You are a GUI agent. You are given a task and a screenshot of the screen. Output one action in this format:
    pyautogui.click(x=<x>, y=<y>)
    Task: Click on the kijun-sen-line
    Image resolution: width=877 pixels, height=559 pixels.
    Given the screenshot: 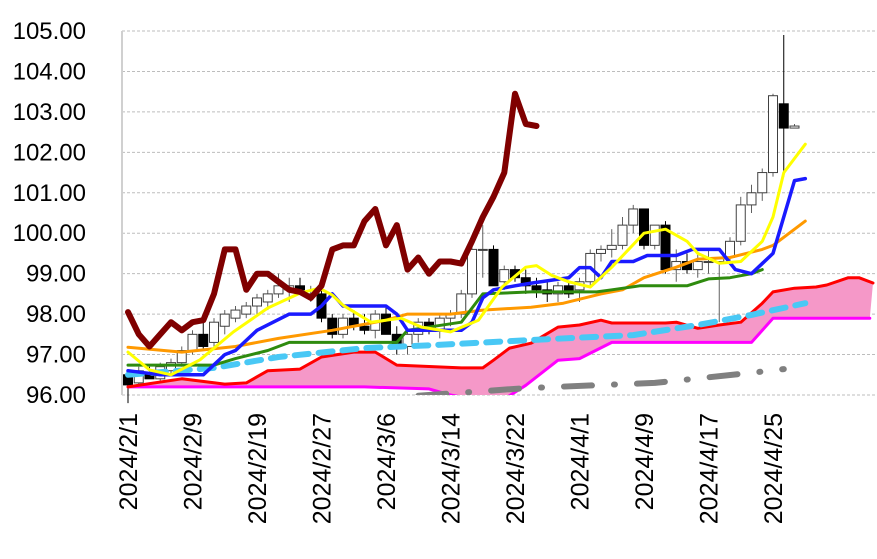 What is the action you would take?
    pyautogui.click(x=445, y=317)
    